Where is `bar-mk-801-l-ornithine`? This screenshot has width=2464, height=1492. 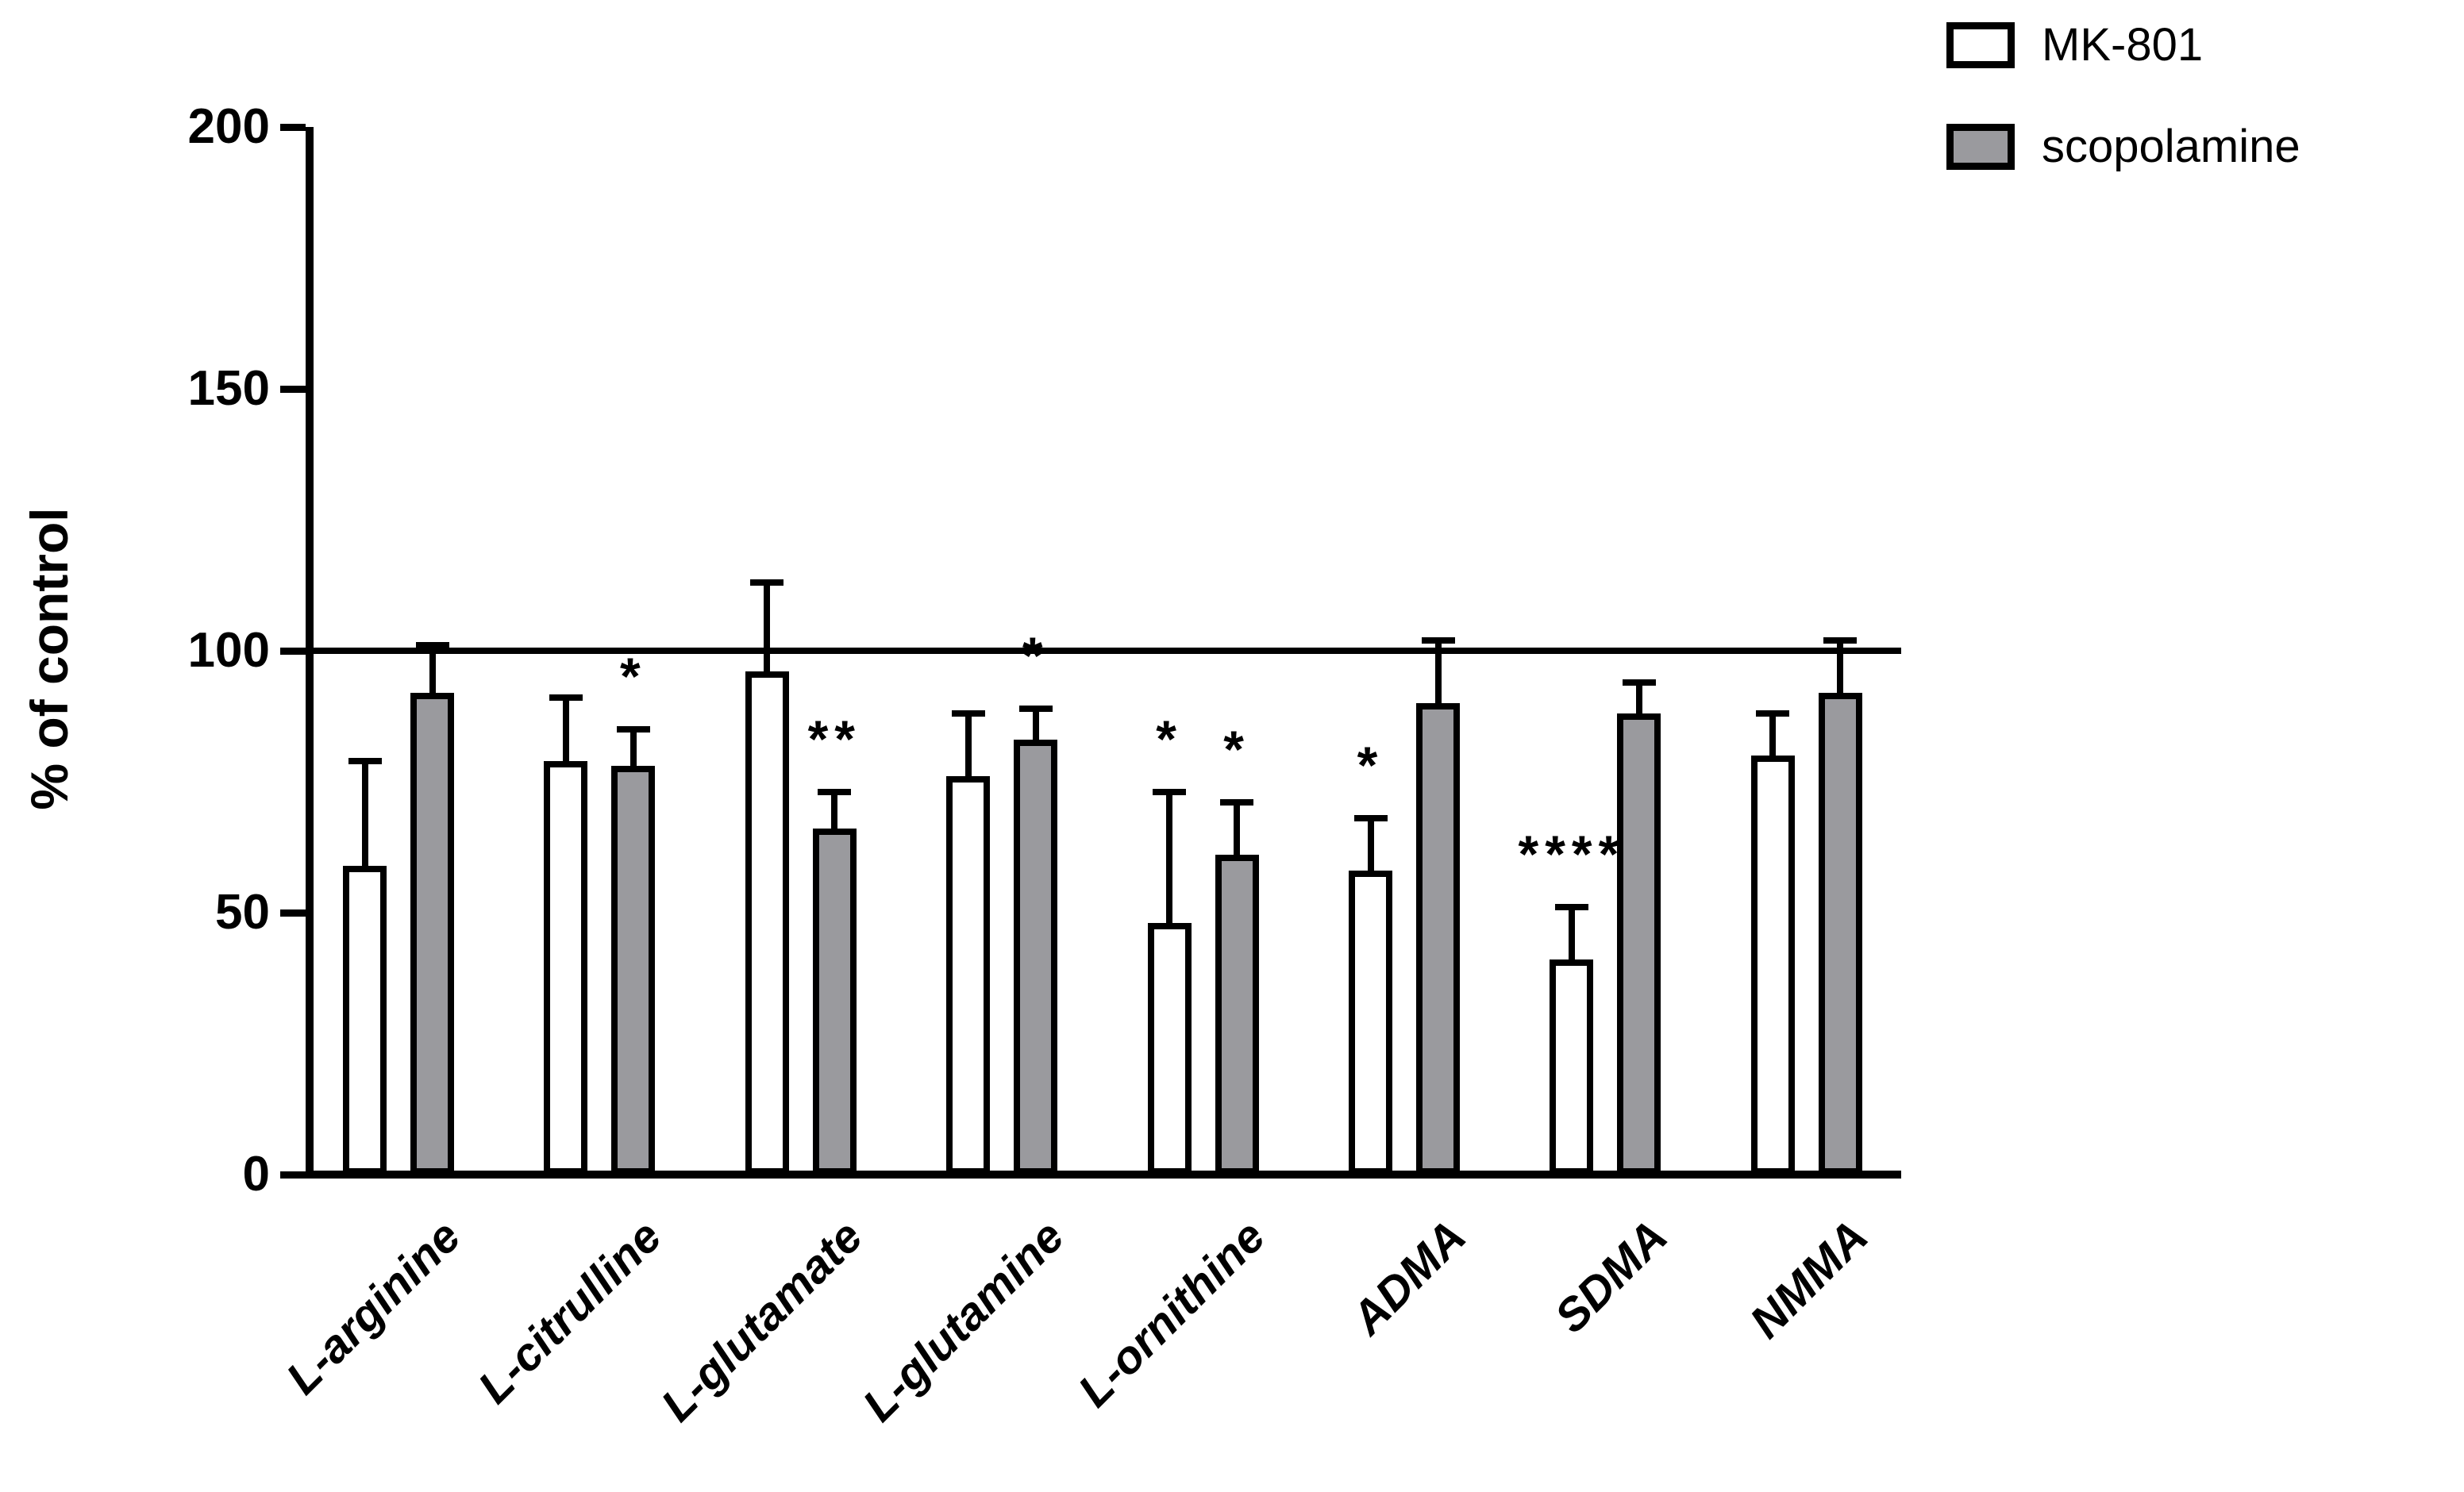 bar-mk-801-l-ornithine is located at coordinates (1169, 1049).